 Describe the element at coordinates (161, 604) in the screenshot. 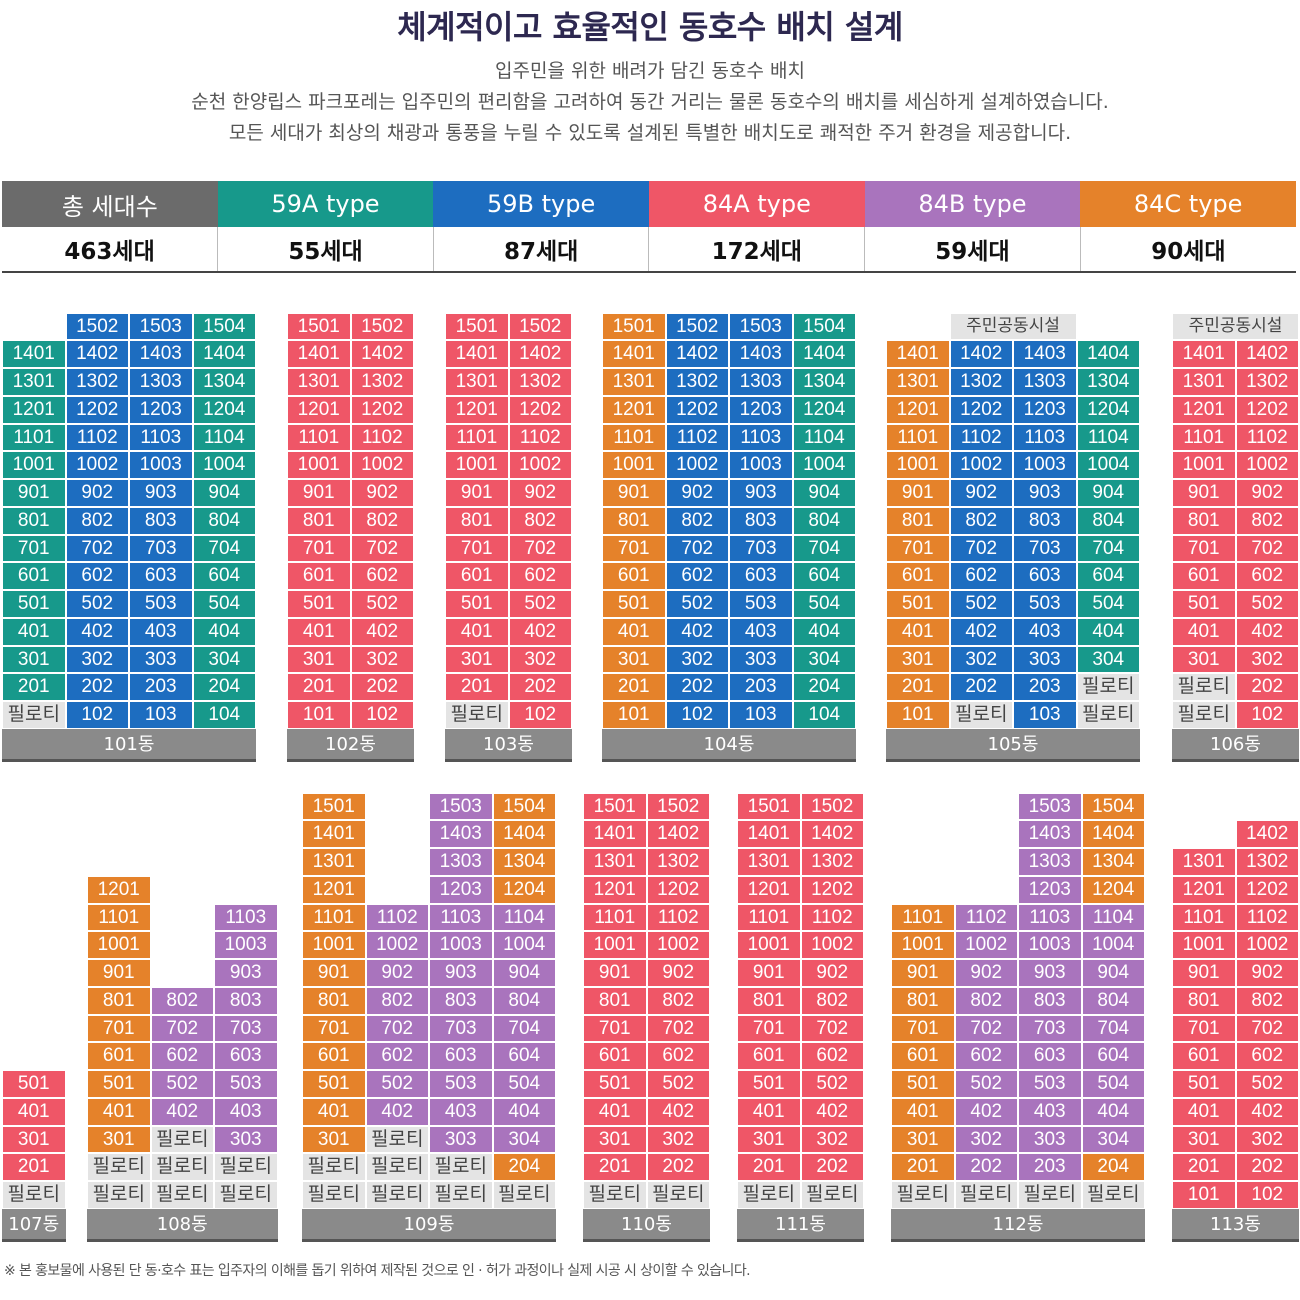

I see `unit-cell: 503` at that location.